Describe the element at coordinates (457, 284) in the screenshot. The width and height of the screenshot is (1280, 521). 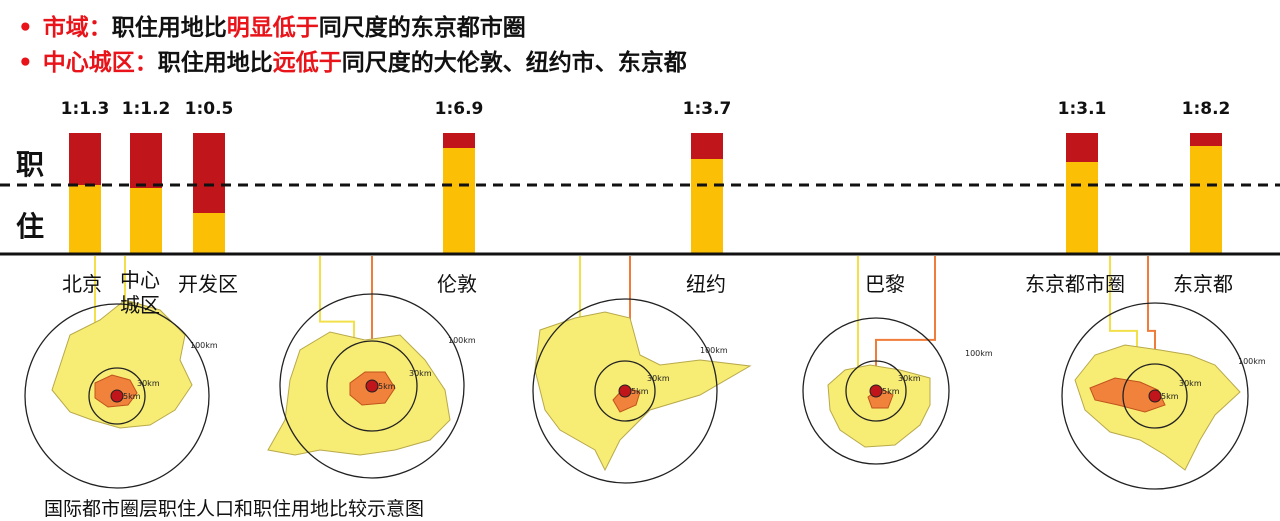
I see `city-label-london: 伦敦` at that location.